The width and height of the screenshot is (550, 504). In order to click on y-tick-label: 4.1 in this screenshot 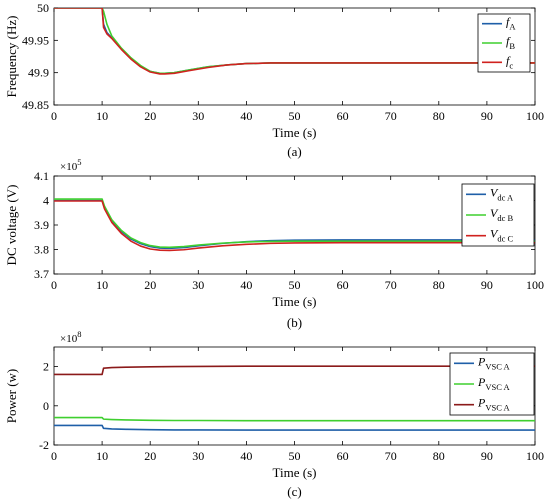, I will do `click(41, 176)`.